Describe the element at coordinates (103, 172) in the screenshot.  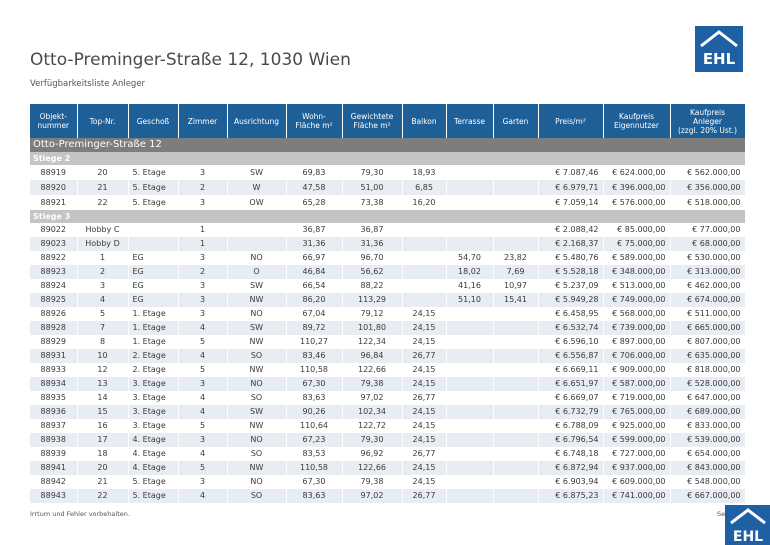
I see `table-cell: 20` at that location.